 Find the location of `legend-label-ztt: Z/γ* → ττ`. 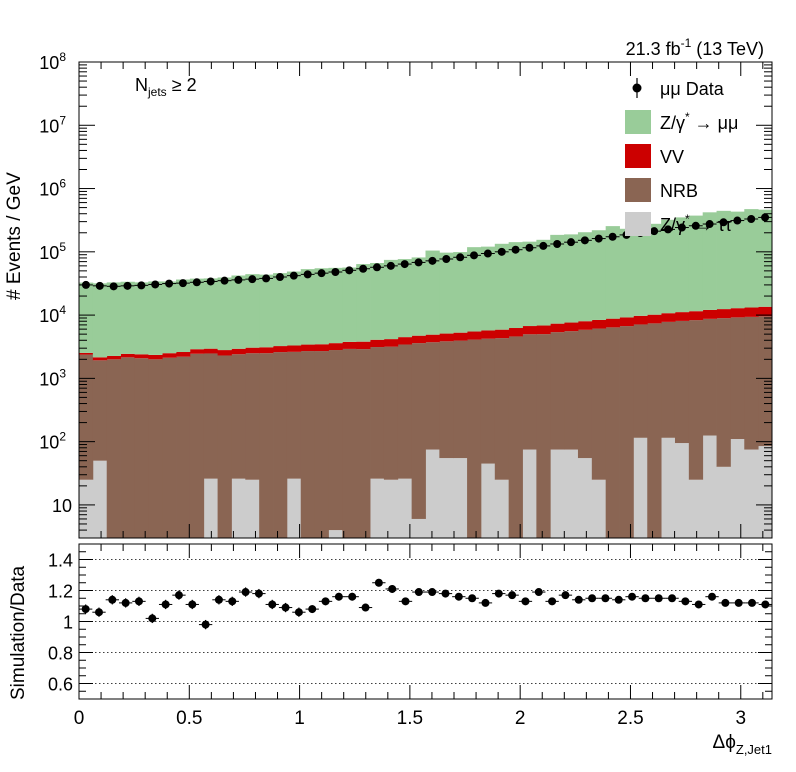

legend-label-ztt: Z/γ* → ττ is located at coordinates (696, 223).